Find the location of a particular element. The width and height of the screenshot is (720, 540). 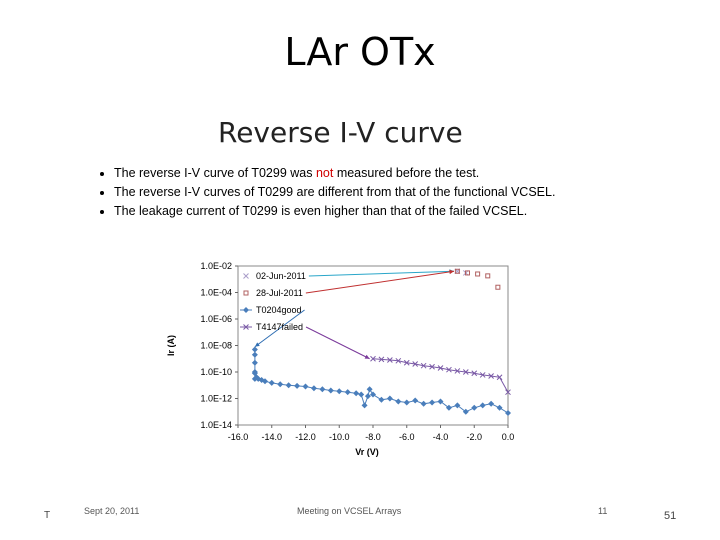

footer-inner-page: 11 is located at coordinates (603, 511).